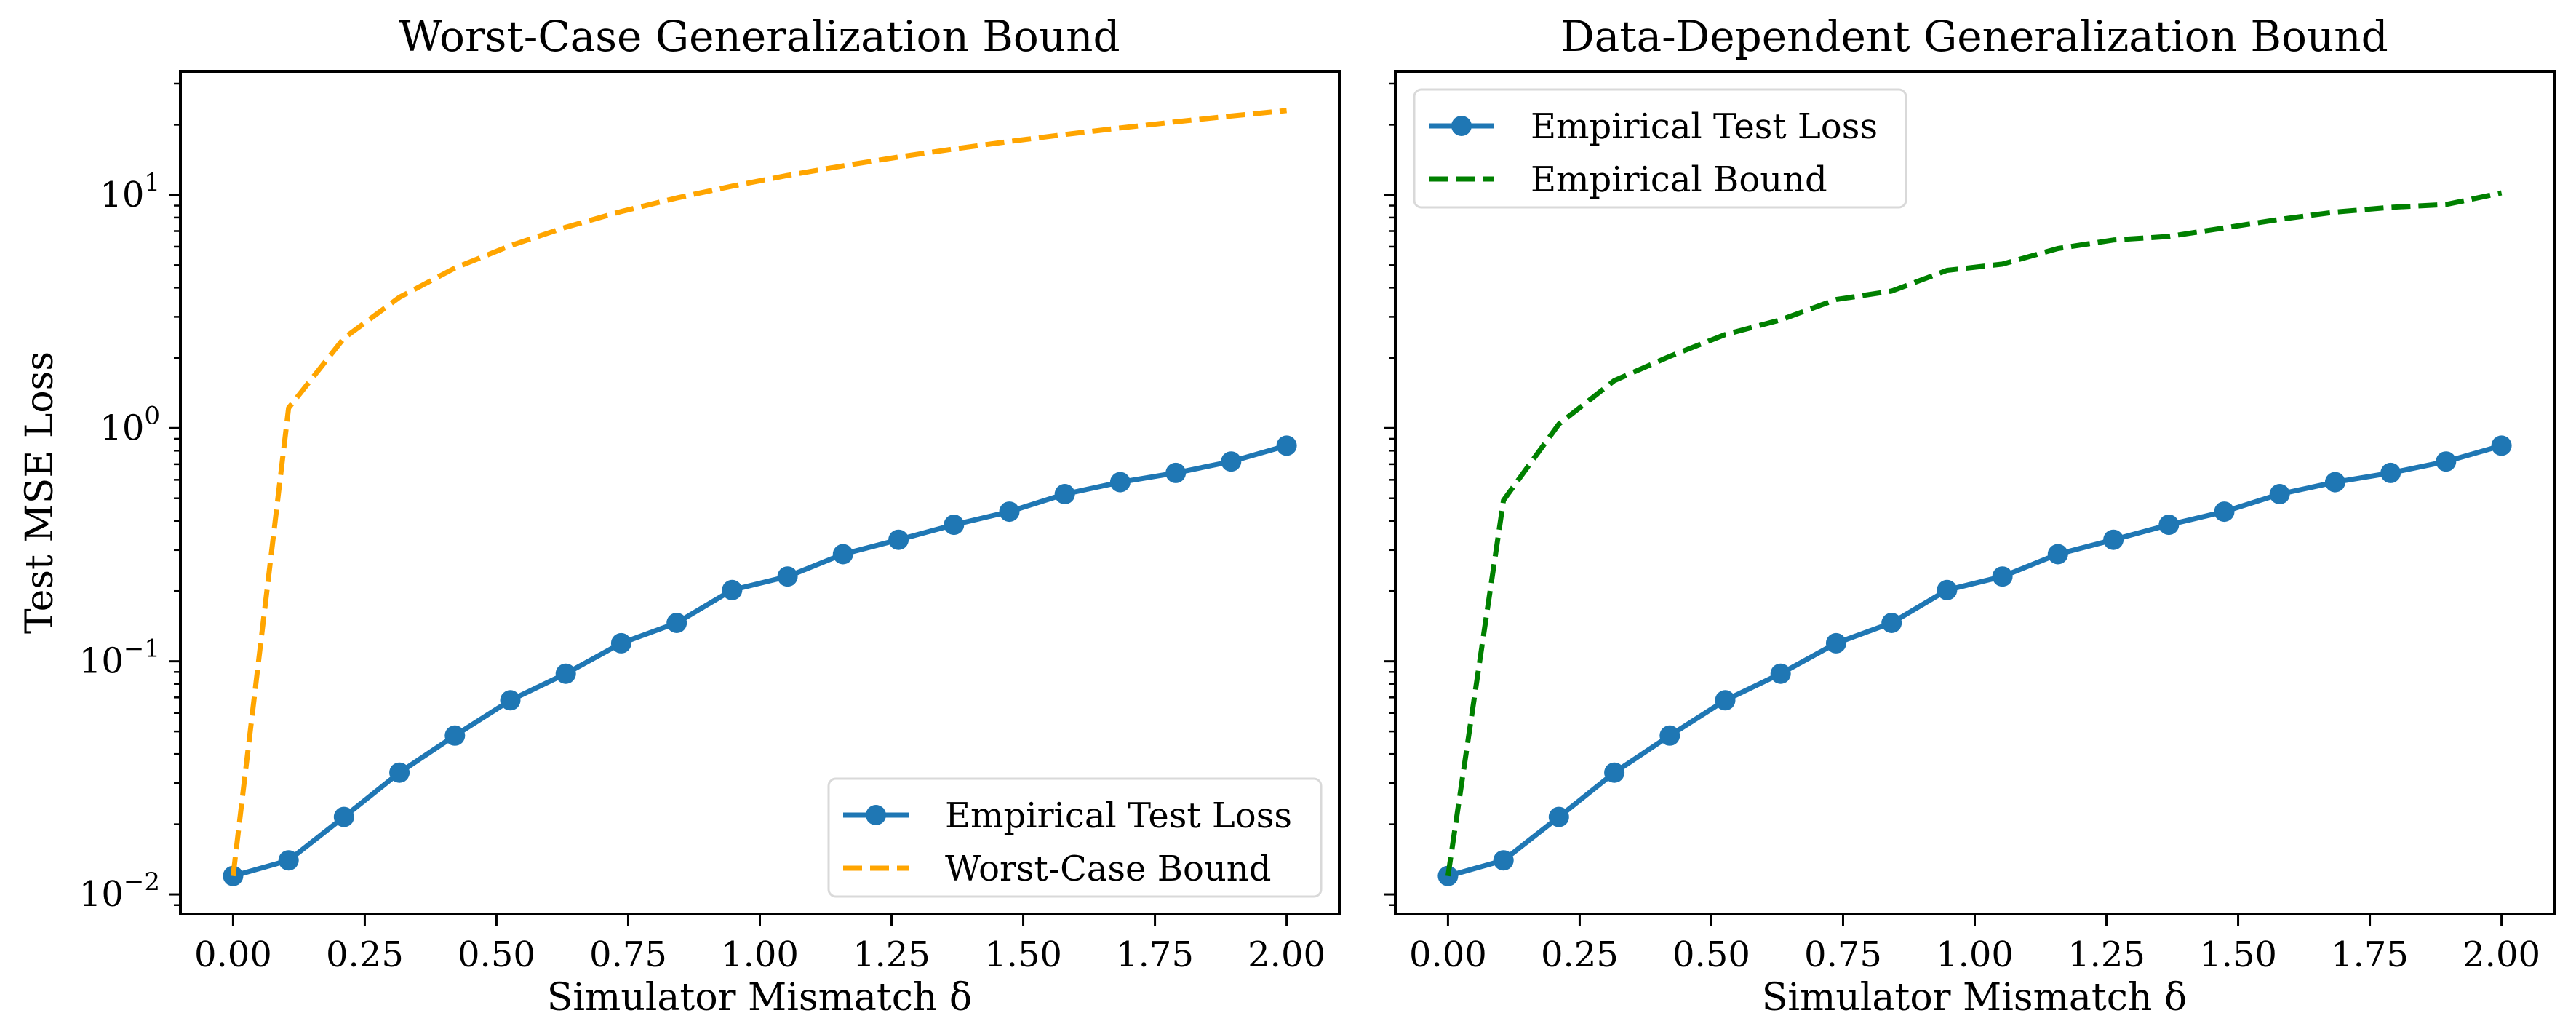 The height and width of the screenshot is (1013, 2576). I want to click on y-axis-label: Test MSE Loss, so click(40, 492).